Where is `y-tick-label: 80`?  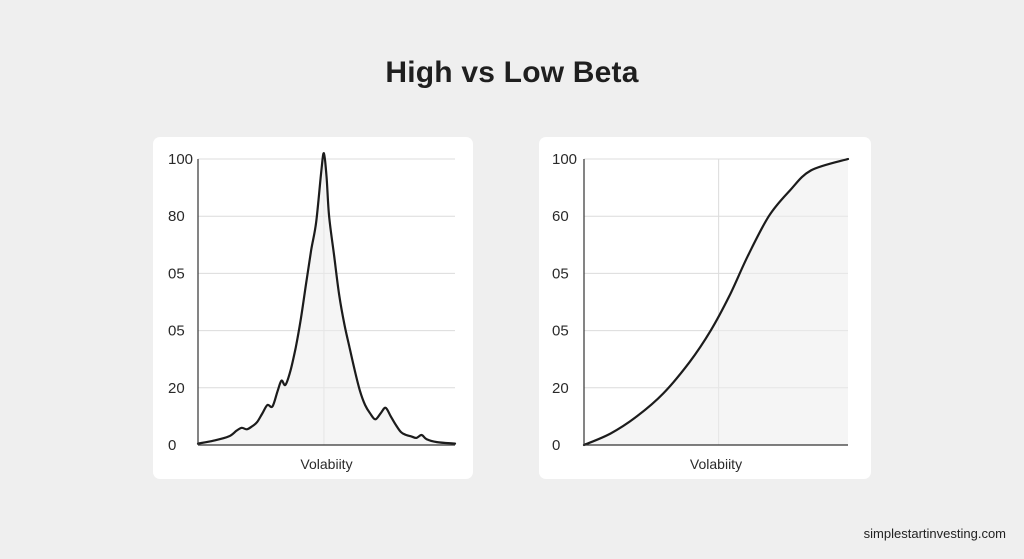
y-tick-label: 80 is located at coordinates (176, 216).